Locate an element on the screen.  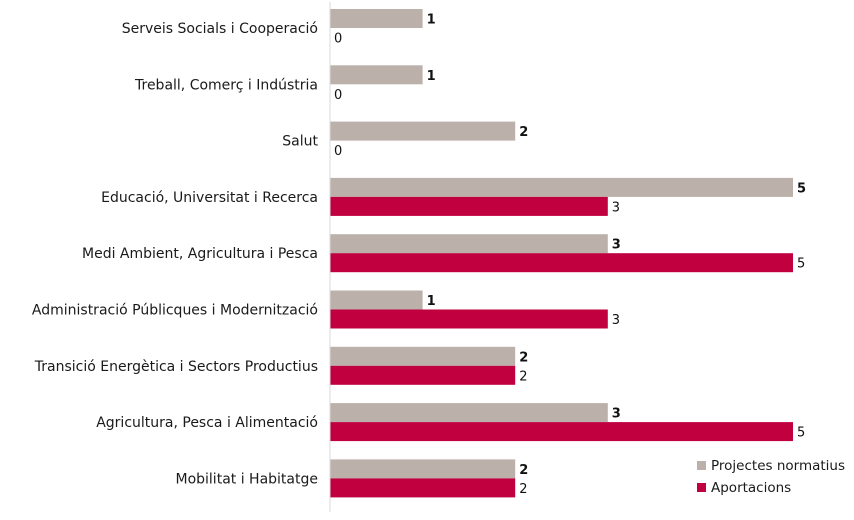
category-label: Medi Ambient, Agricultura i Pesca is located at coordinates (200, 254).